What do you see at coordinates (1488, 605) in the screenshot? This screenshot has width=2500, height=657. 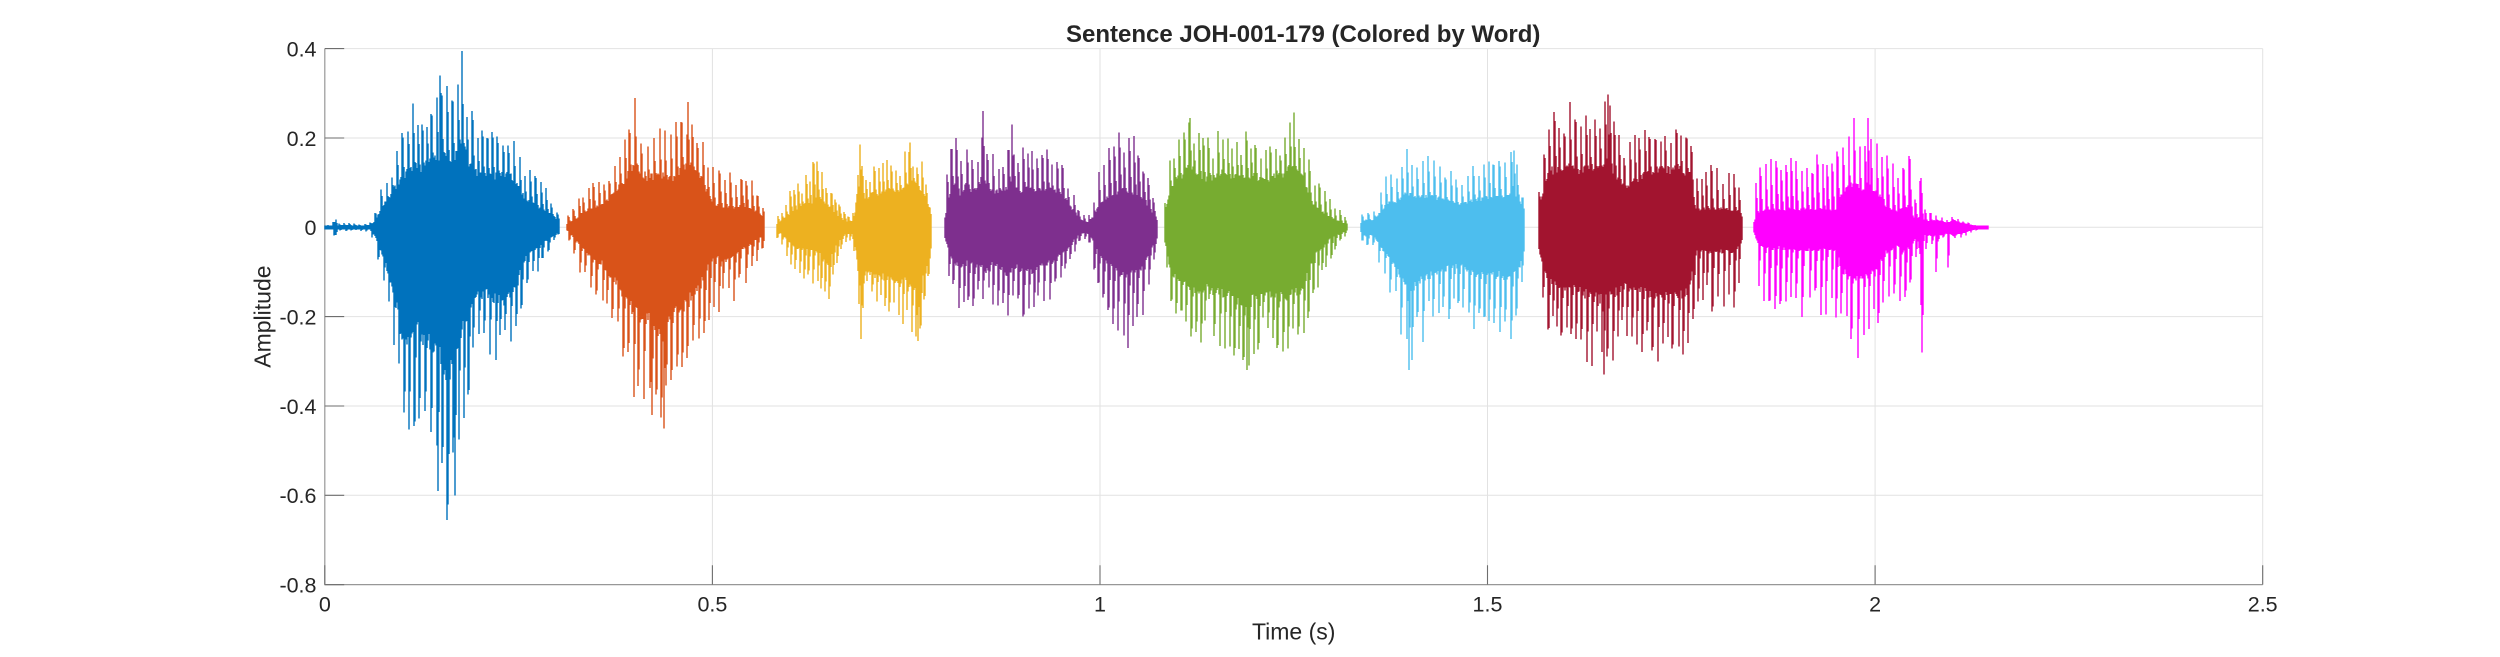 I see `svg-text: 1.5` at bounding box center [1488, 605].